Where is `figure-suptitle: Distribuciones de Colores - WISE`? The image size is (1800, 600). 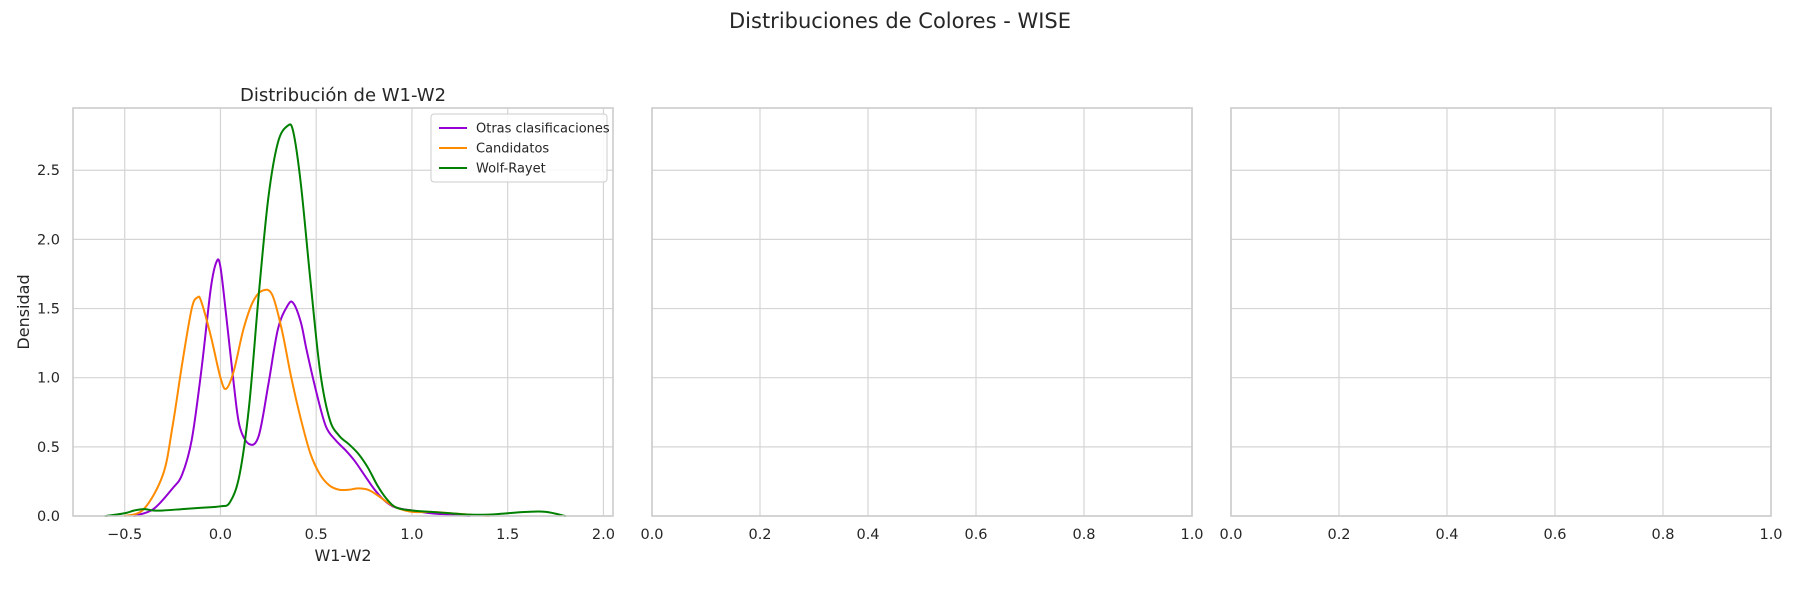 figure-suptitle: Distribuciones de Colores - WISE is located at coordinates (900, 21).